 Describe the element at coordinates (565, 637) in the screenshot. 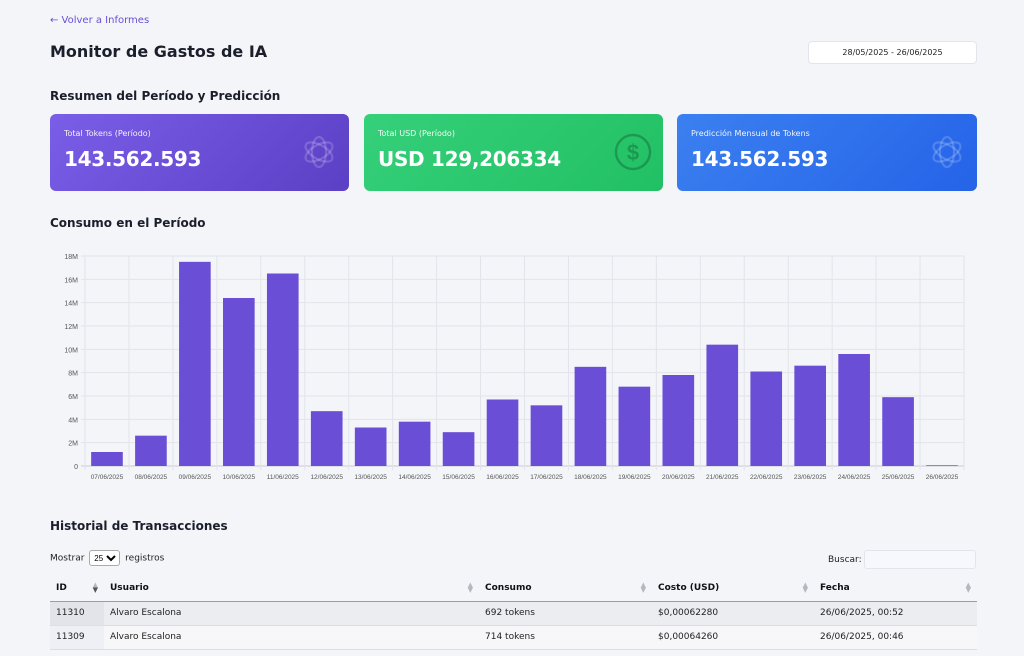

I see `cell-consumption: 714 tokens` at that location.